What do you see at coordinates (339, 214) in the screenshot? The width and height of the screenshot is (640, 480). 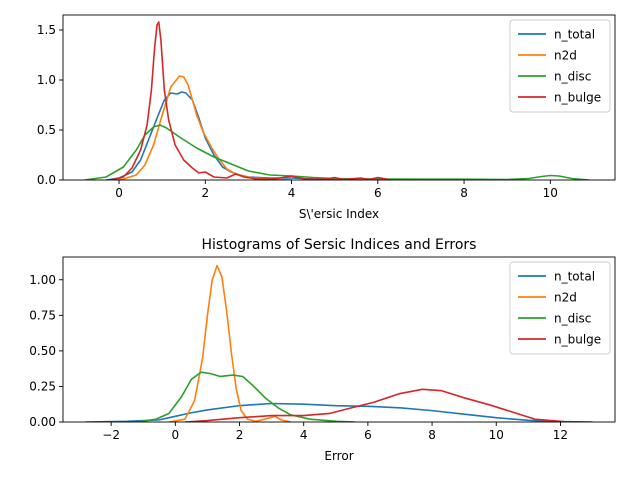 I see `x-axis-label: S\'ersic Index` at bounding box center [339, 214].